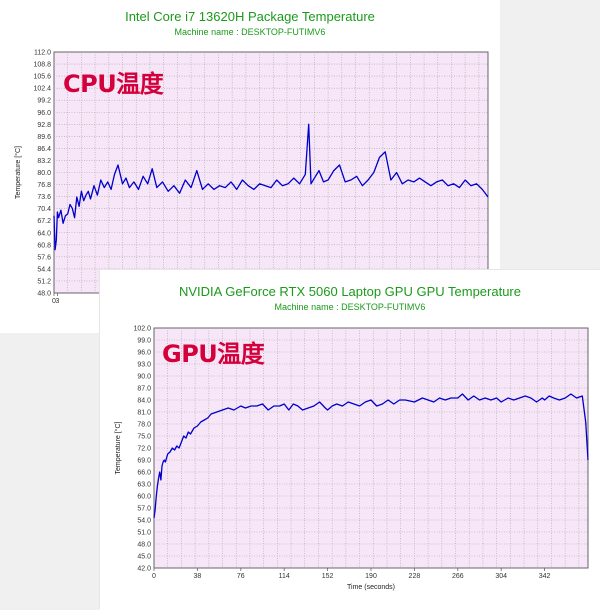 This screenshot has height=610, width=600. I want to click on cpu-y-tick-label: 112.0, so click(42, 53).